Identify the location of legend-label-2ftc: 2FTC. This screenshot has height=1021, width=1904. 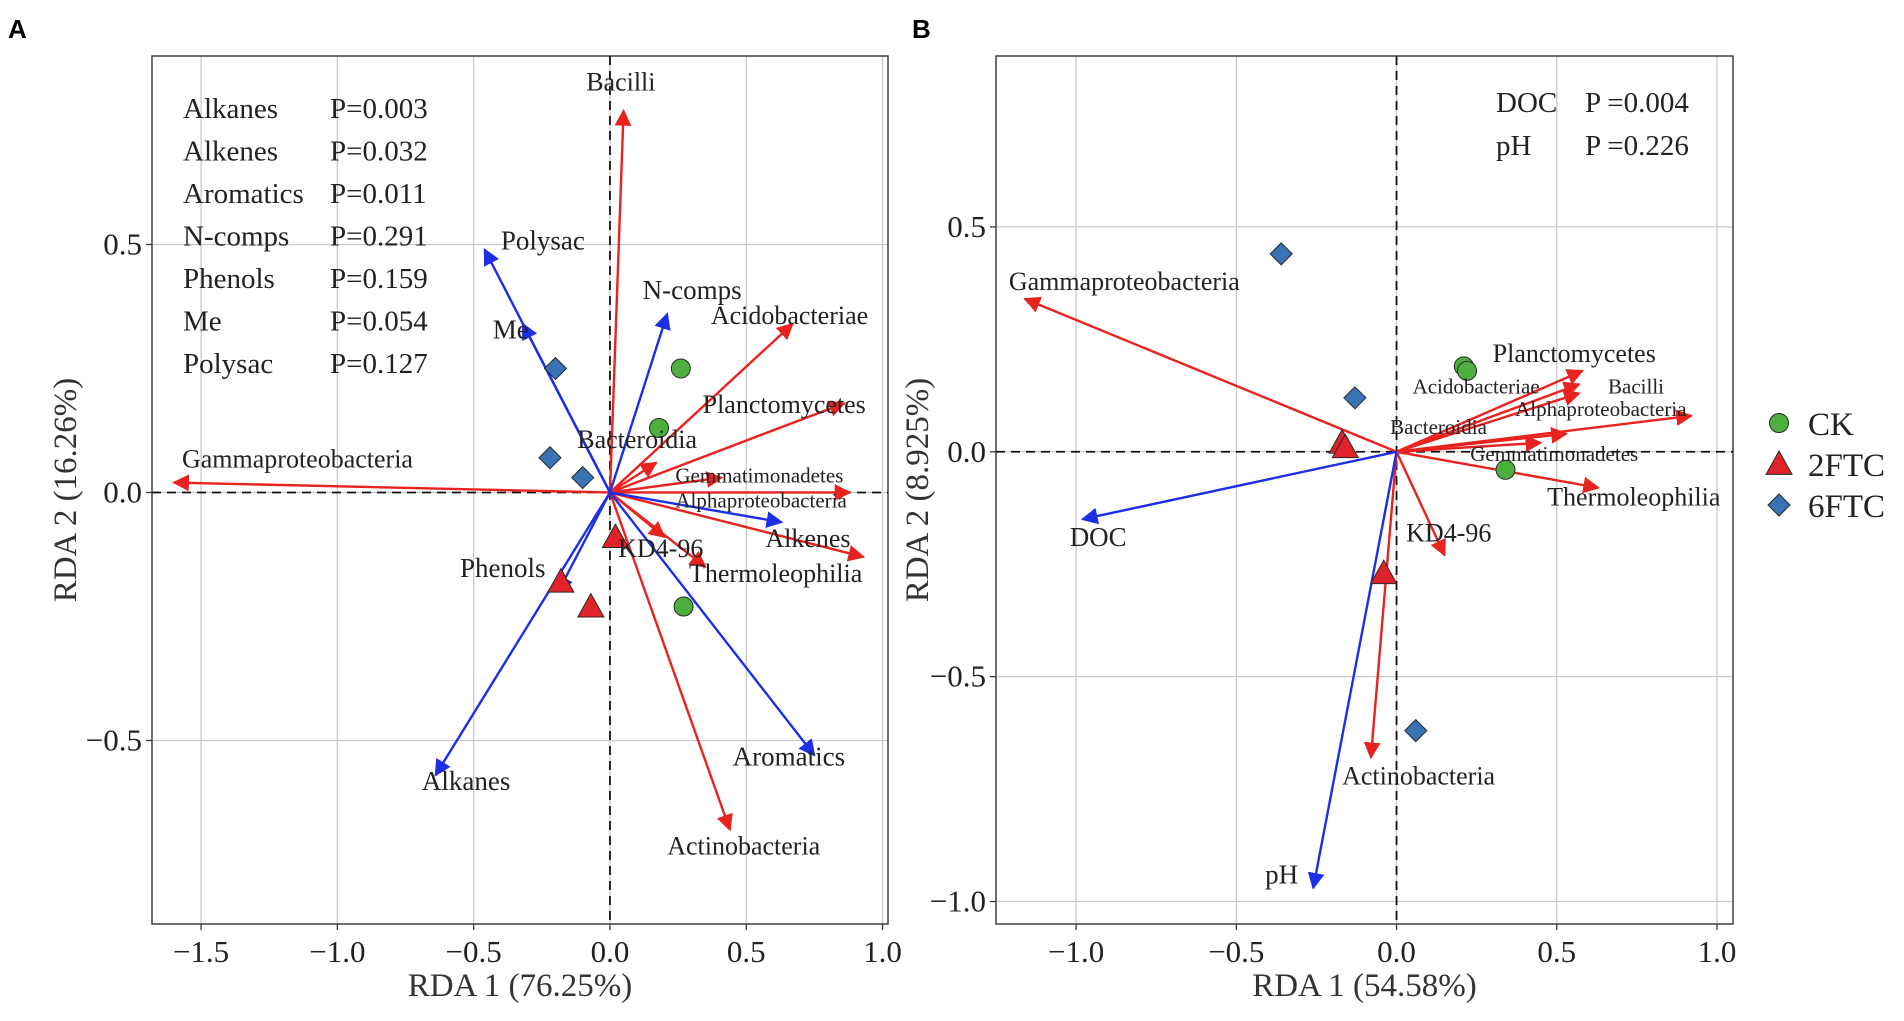
(1846, 466).